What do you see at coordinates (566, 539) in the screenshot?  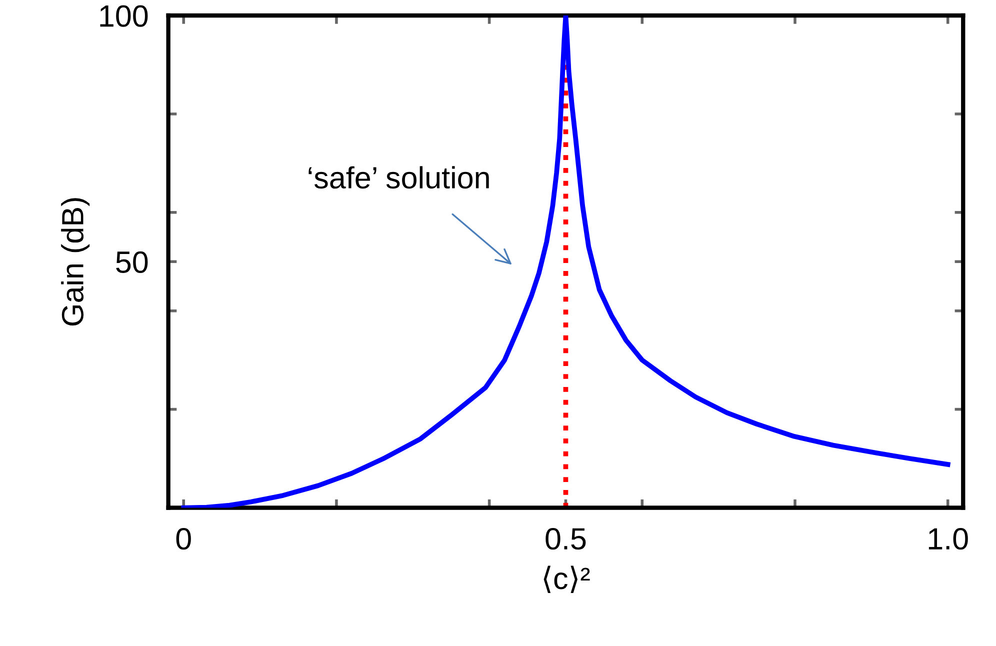 I see `x-tick-label: 0.5` at bounding box center [566, 539].